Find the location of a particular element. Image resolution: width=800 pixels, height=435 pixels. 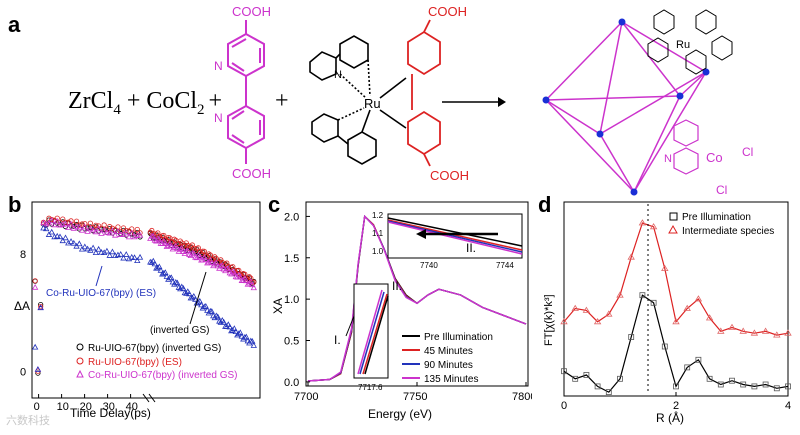

legend-b-label-1: Ru-UIO-67(bpy) (ES) is located at coordinates (135, 362).